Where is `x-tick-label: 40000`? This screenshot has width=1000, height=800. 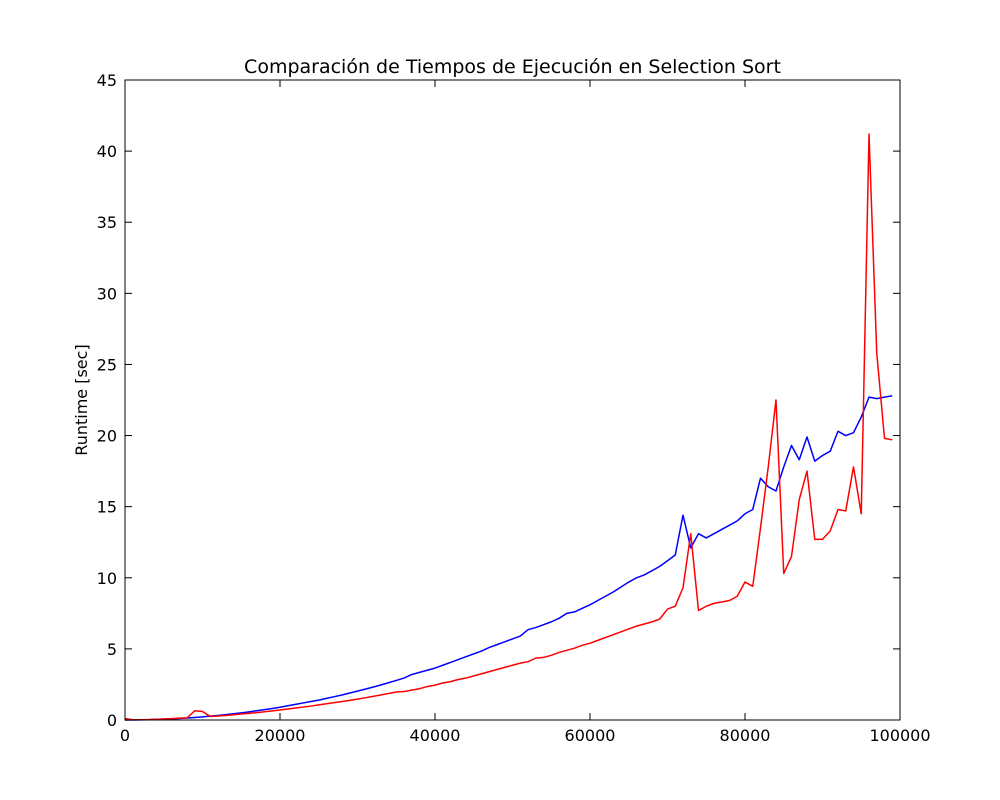
x-tick-label: 40000 is located at coordinates (435, 735).